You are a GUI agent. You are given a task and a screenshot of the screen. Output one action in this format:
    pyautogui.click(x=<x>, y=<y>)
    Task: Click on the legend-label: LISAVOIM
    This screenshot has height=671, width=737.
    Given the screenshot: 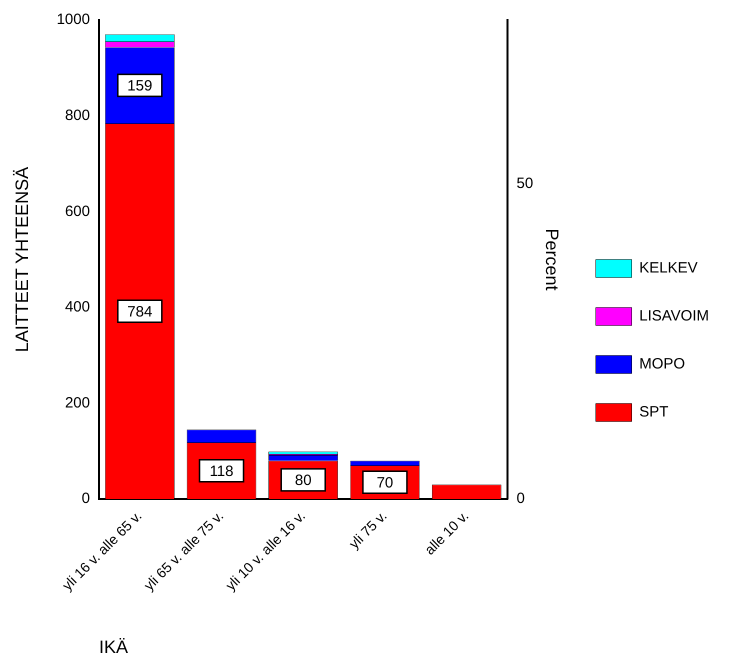 What is the action you would take?
    pyautogui.click(x=674, y=316)
    